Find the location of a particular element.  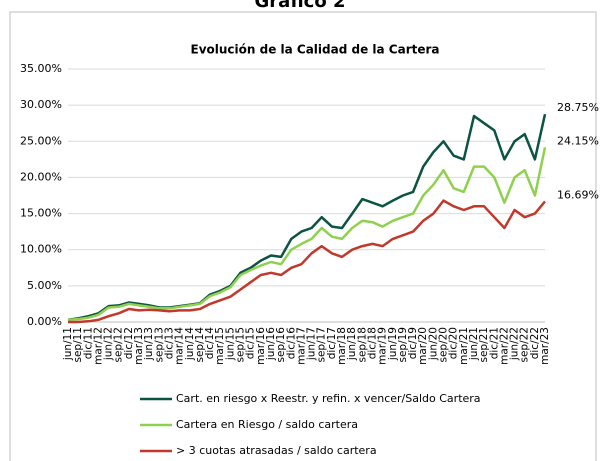

x-tick-label: sep/20 is located at coordinates (444, 345).